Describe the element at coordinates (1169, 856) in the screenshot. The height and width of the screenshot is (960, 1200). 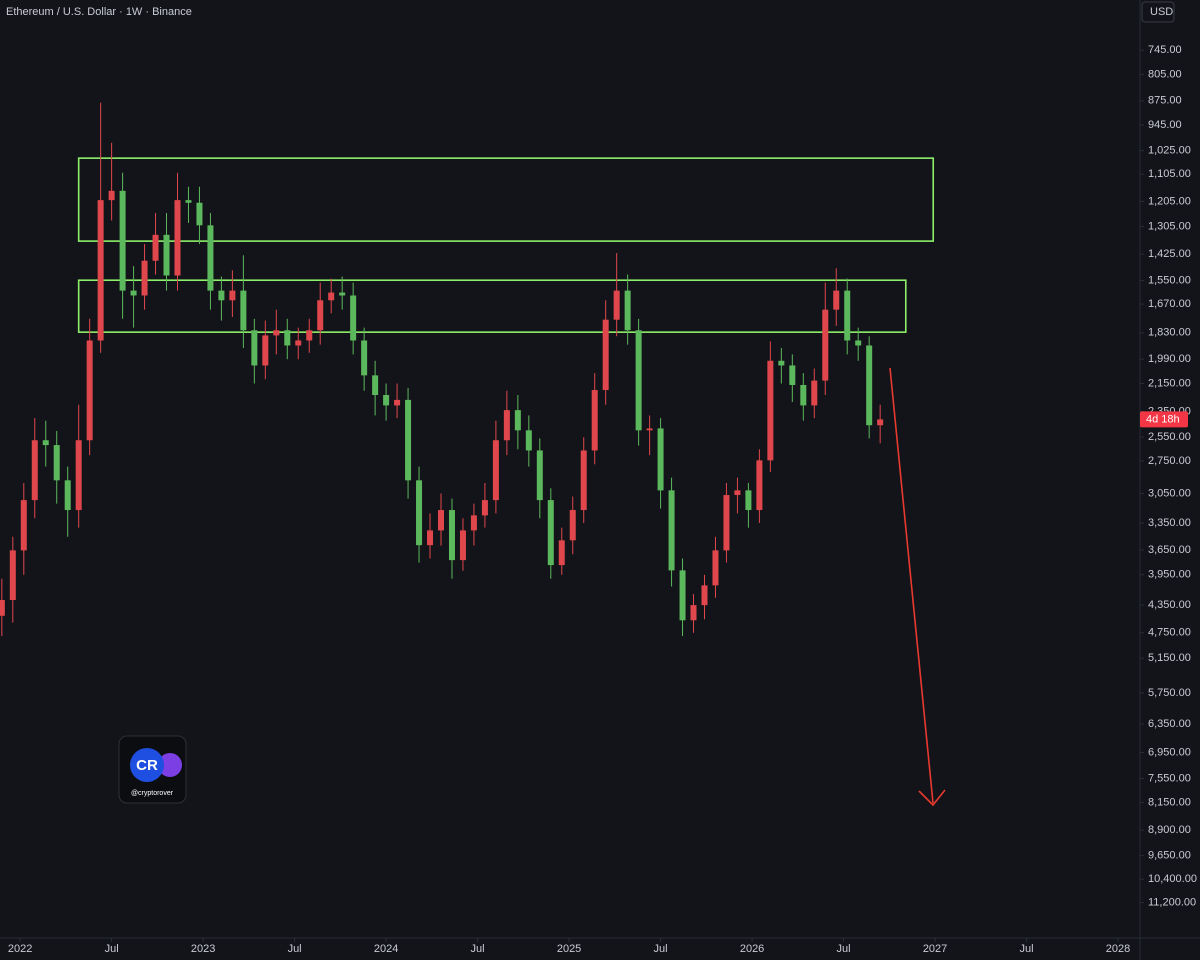
I see `y-tick-label: 9,650.00` at that location.